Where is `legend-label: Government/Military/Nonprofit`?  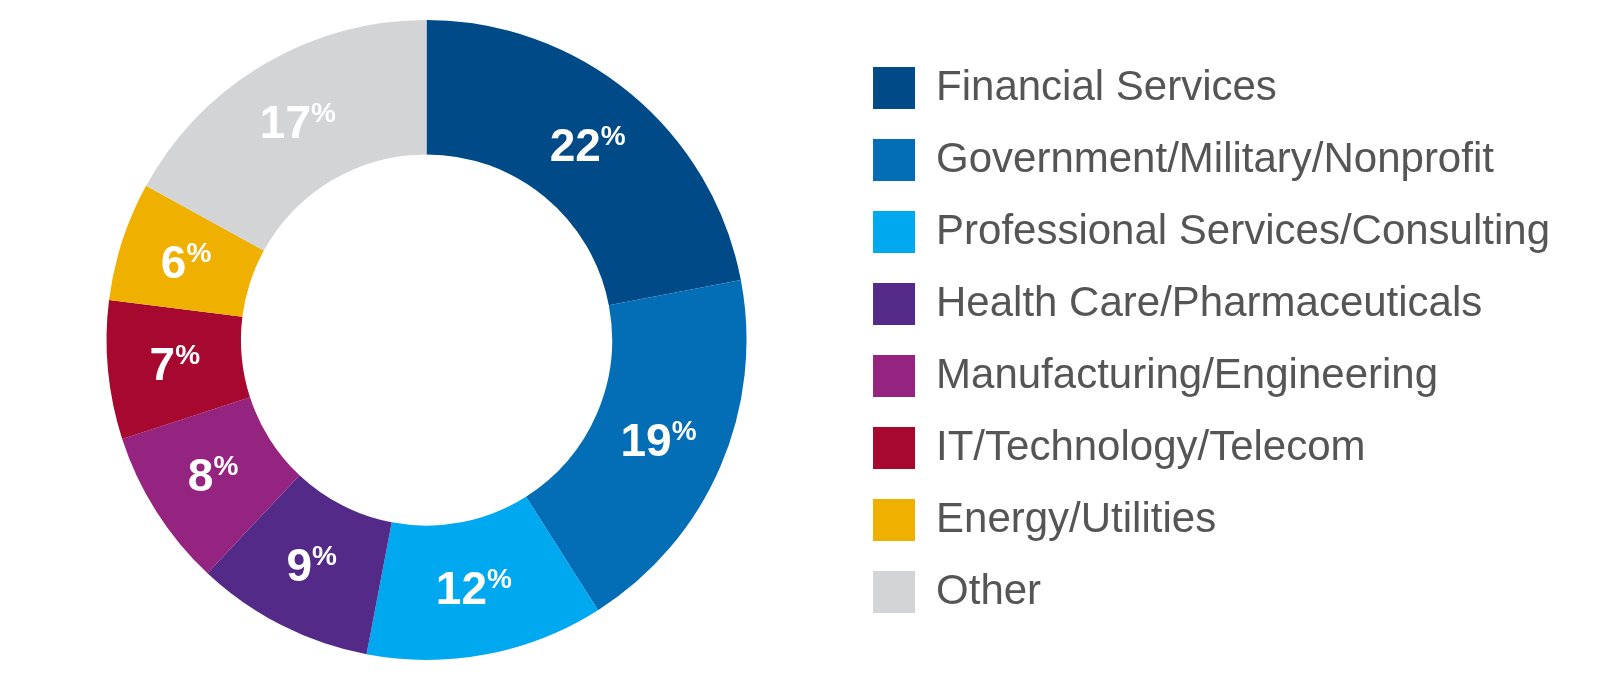
legend-label: Government/Military/Nonprofit is located at coordinates (1215, 157).